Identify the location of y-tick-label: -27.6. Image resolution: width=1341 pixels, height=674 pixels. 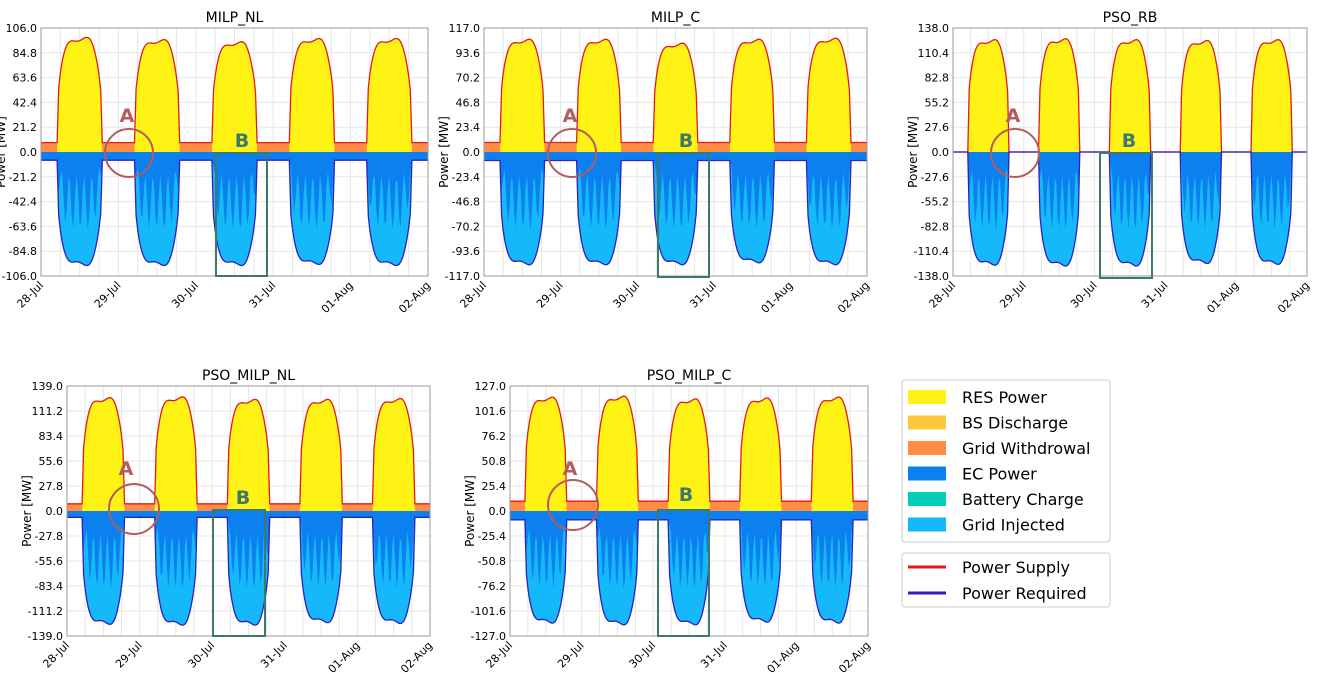
(935, 177).